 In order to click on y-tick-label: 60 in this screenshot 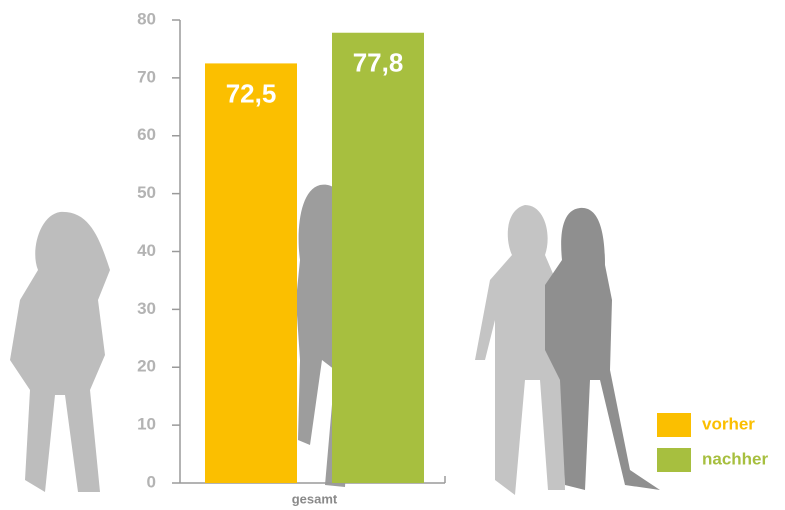, I will do `click(146, 134)`.